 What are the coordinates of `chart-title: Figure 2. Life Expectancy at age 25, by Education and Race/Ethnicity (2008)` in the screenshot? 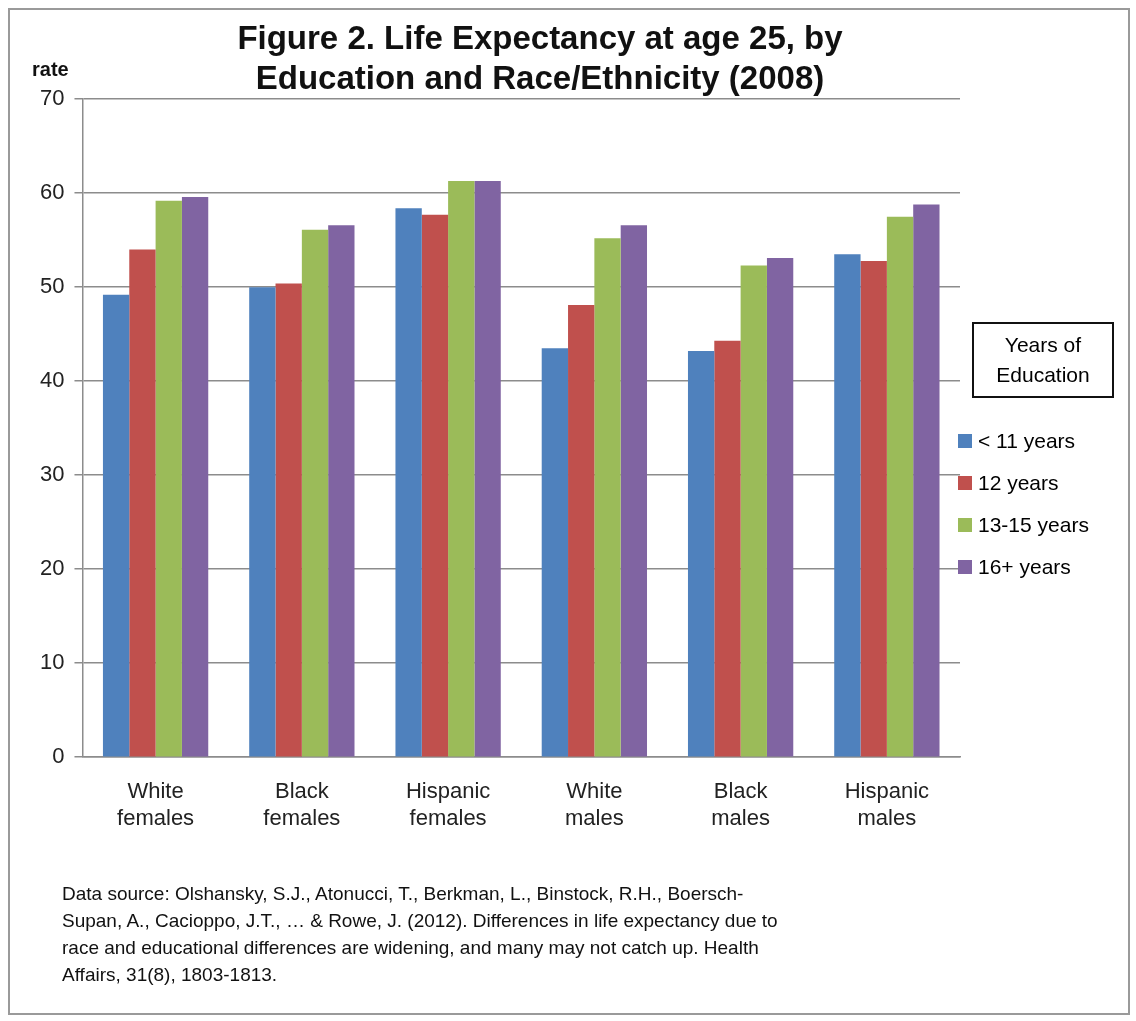 It's located at (540, 58).